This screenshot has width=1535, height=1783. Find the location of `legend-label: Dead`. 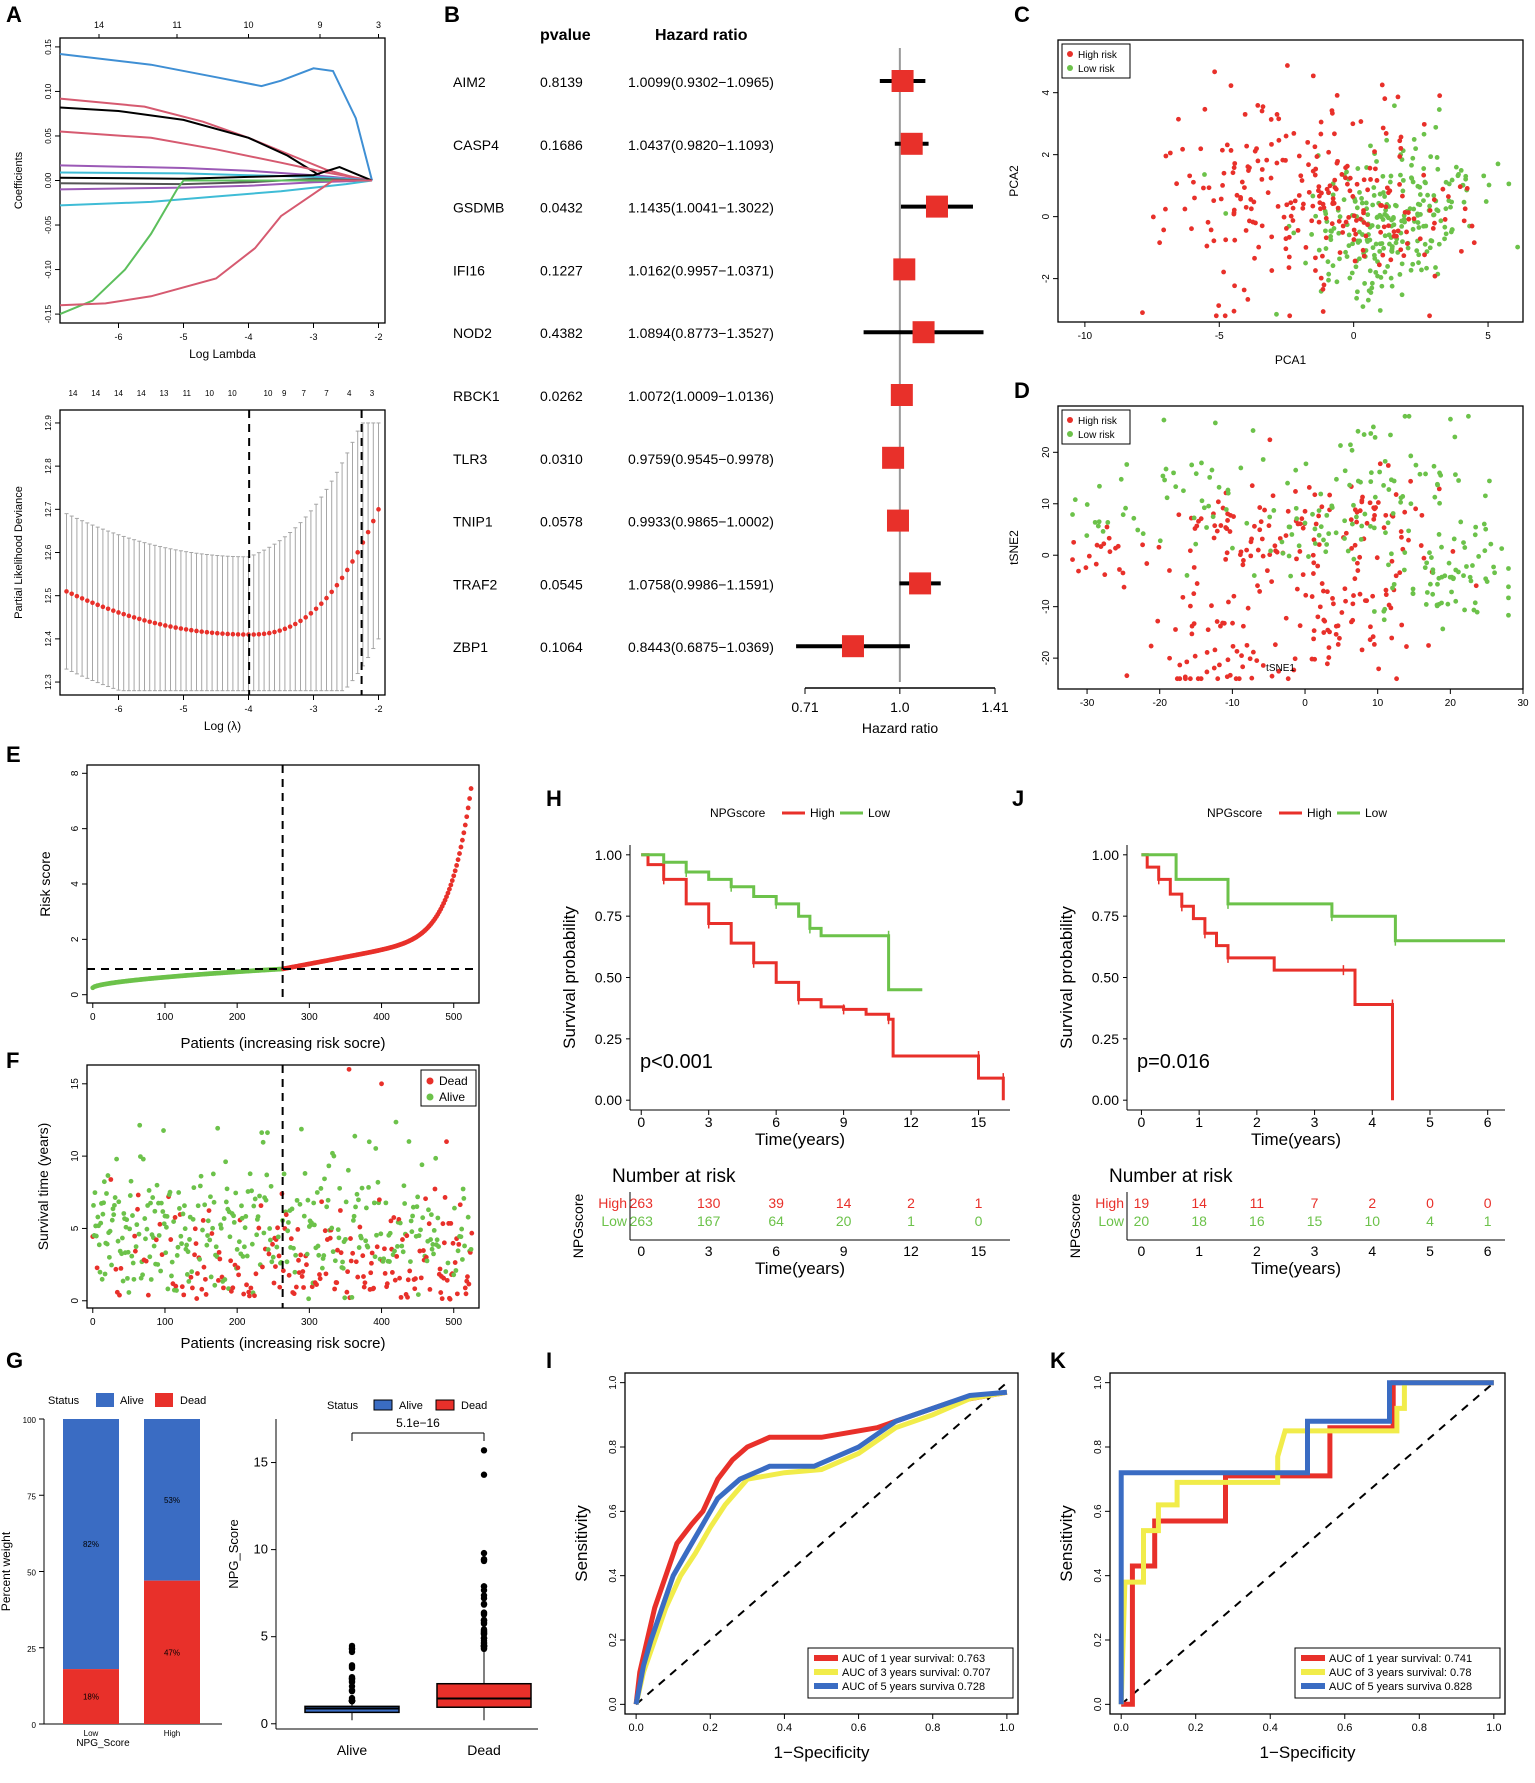

legend-label: Dead is located at coordinates (474, 1406).